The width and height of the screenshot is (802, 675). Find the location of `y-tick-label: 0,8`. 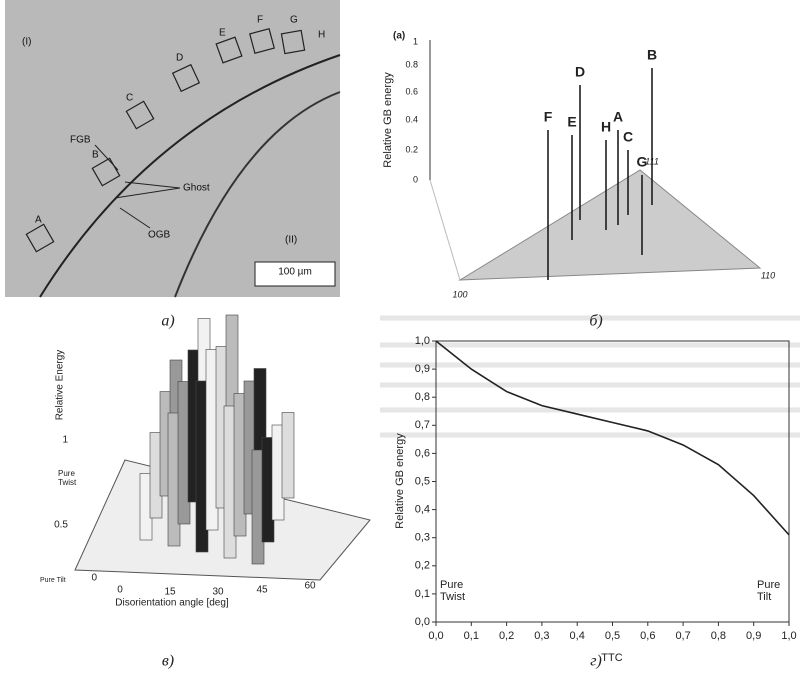

y-tick-label: 0,8 is located at coordinates (422, 397).